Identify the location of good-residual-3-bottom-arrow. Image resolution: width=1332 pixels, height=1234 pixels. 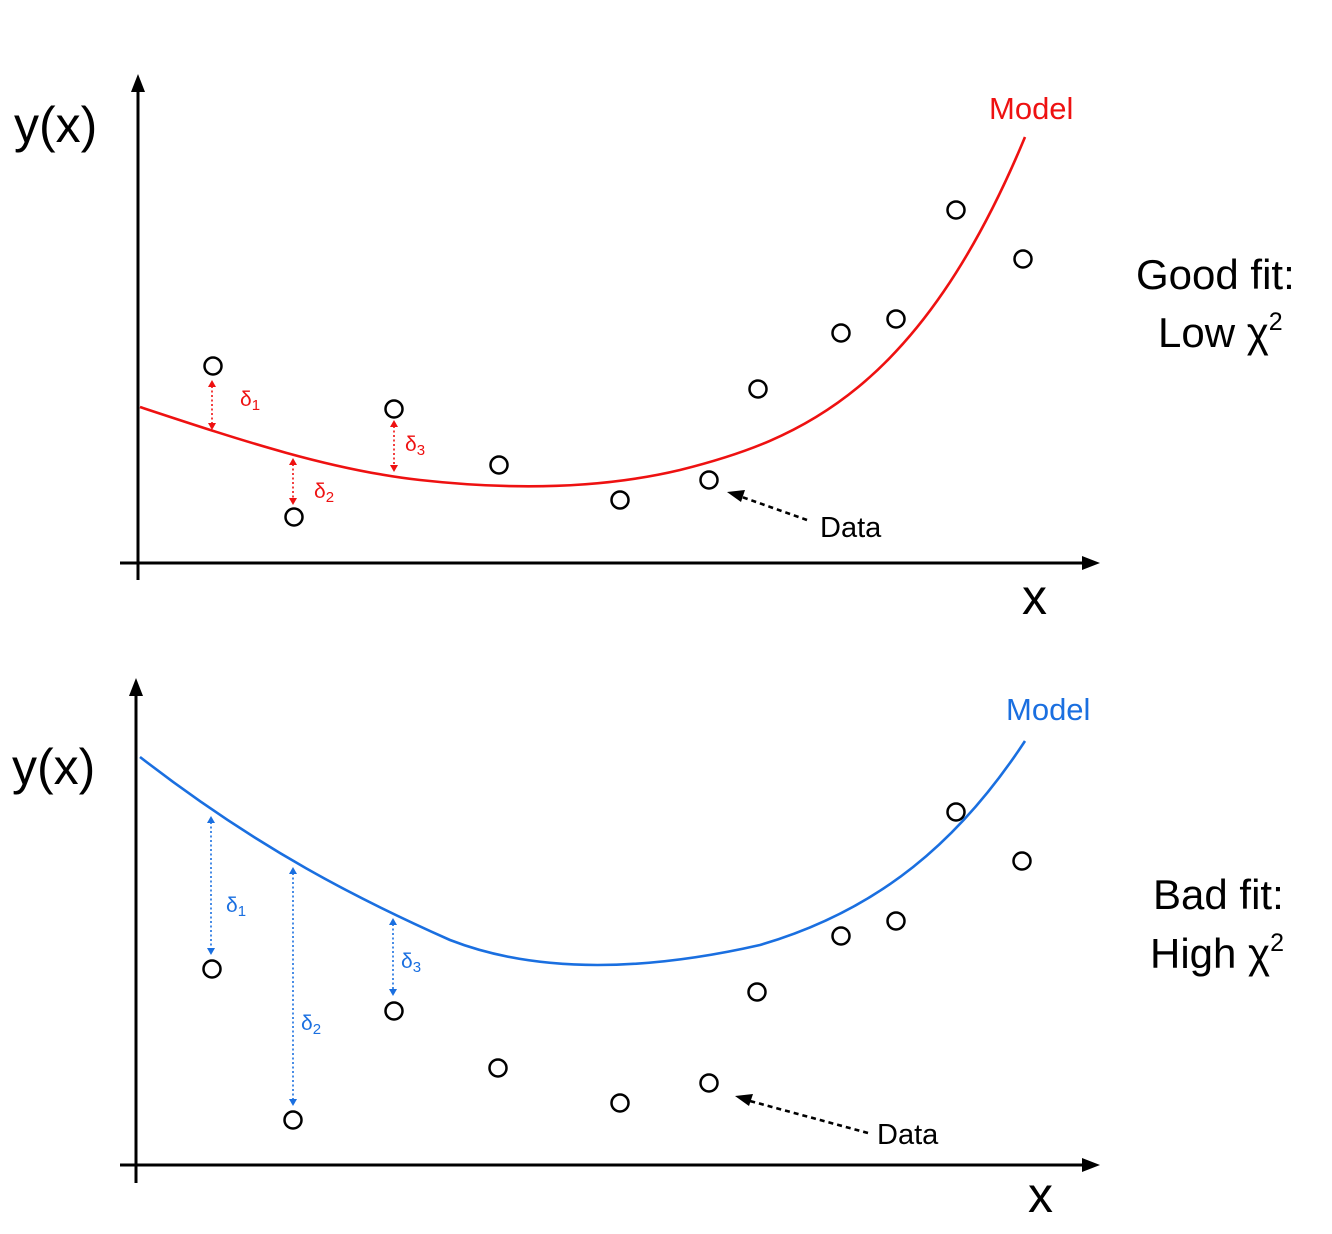
(394, 468).